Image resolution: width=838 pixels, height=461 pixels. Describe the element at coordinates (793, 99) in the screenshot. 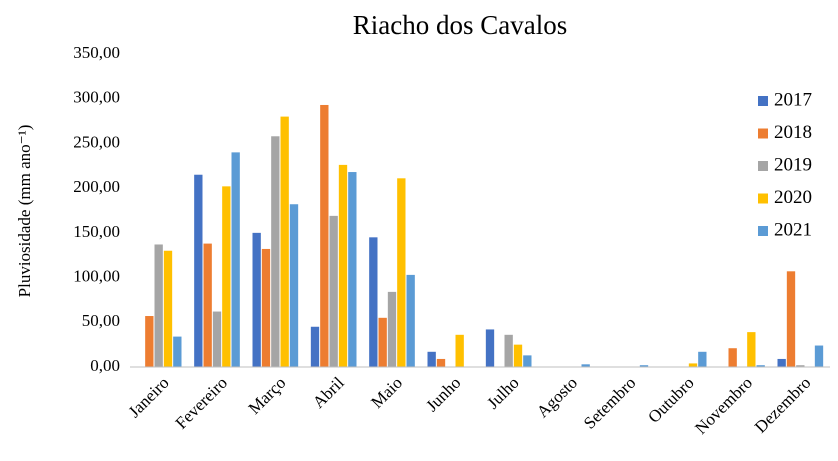

I see `legend-label: 2017` at that location.